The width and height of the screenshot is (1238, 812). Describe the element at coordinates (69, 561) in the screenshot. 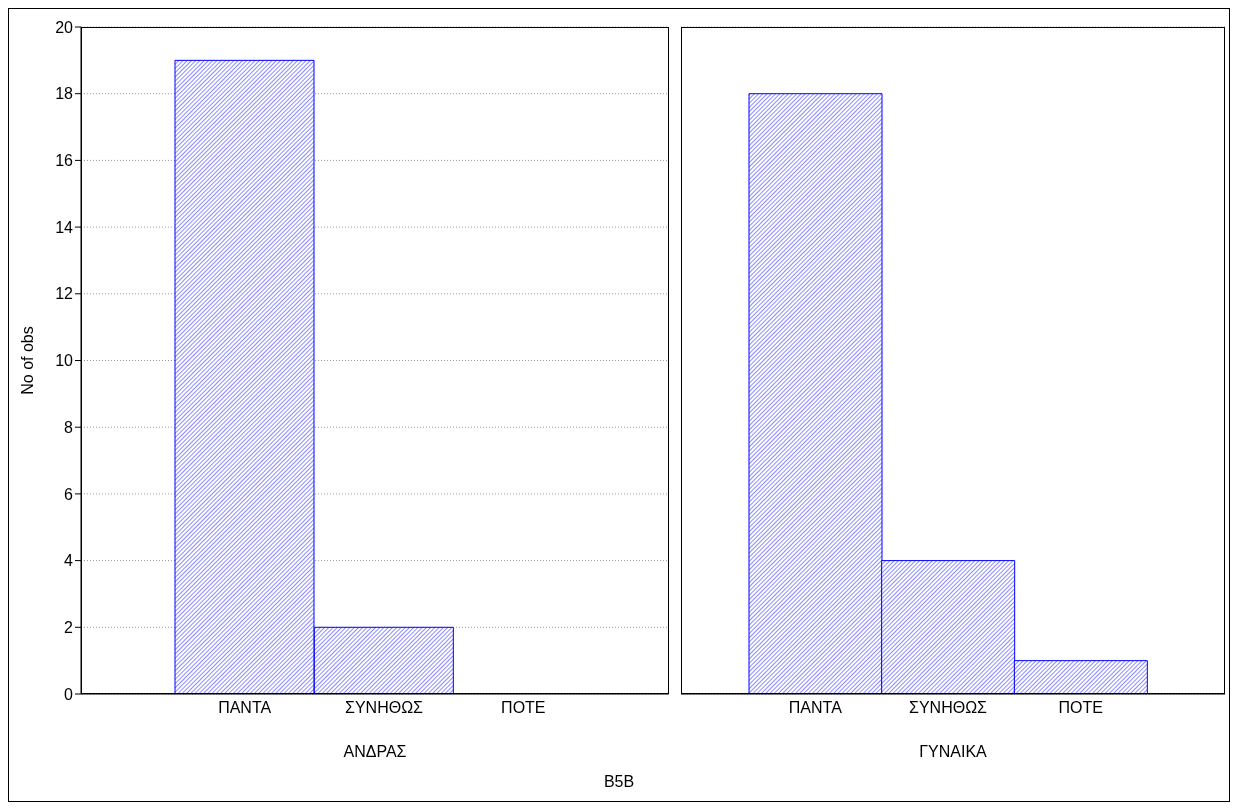

I see `y-tick-label: 4` at that location.